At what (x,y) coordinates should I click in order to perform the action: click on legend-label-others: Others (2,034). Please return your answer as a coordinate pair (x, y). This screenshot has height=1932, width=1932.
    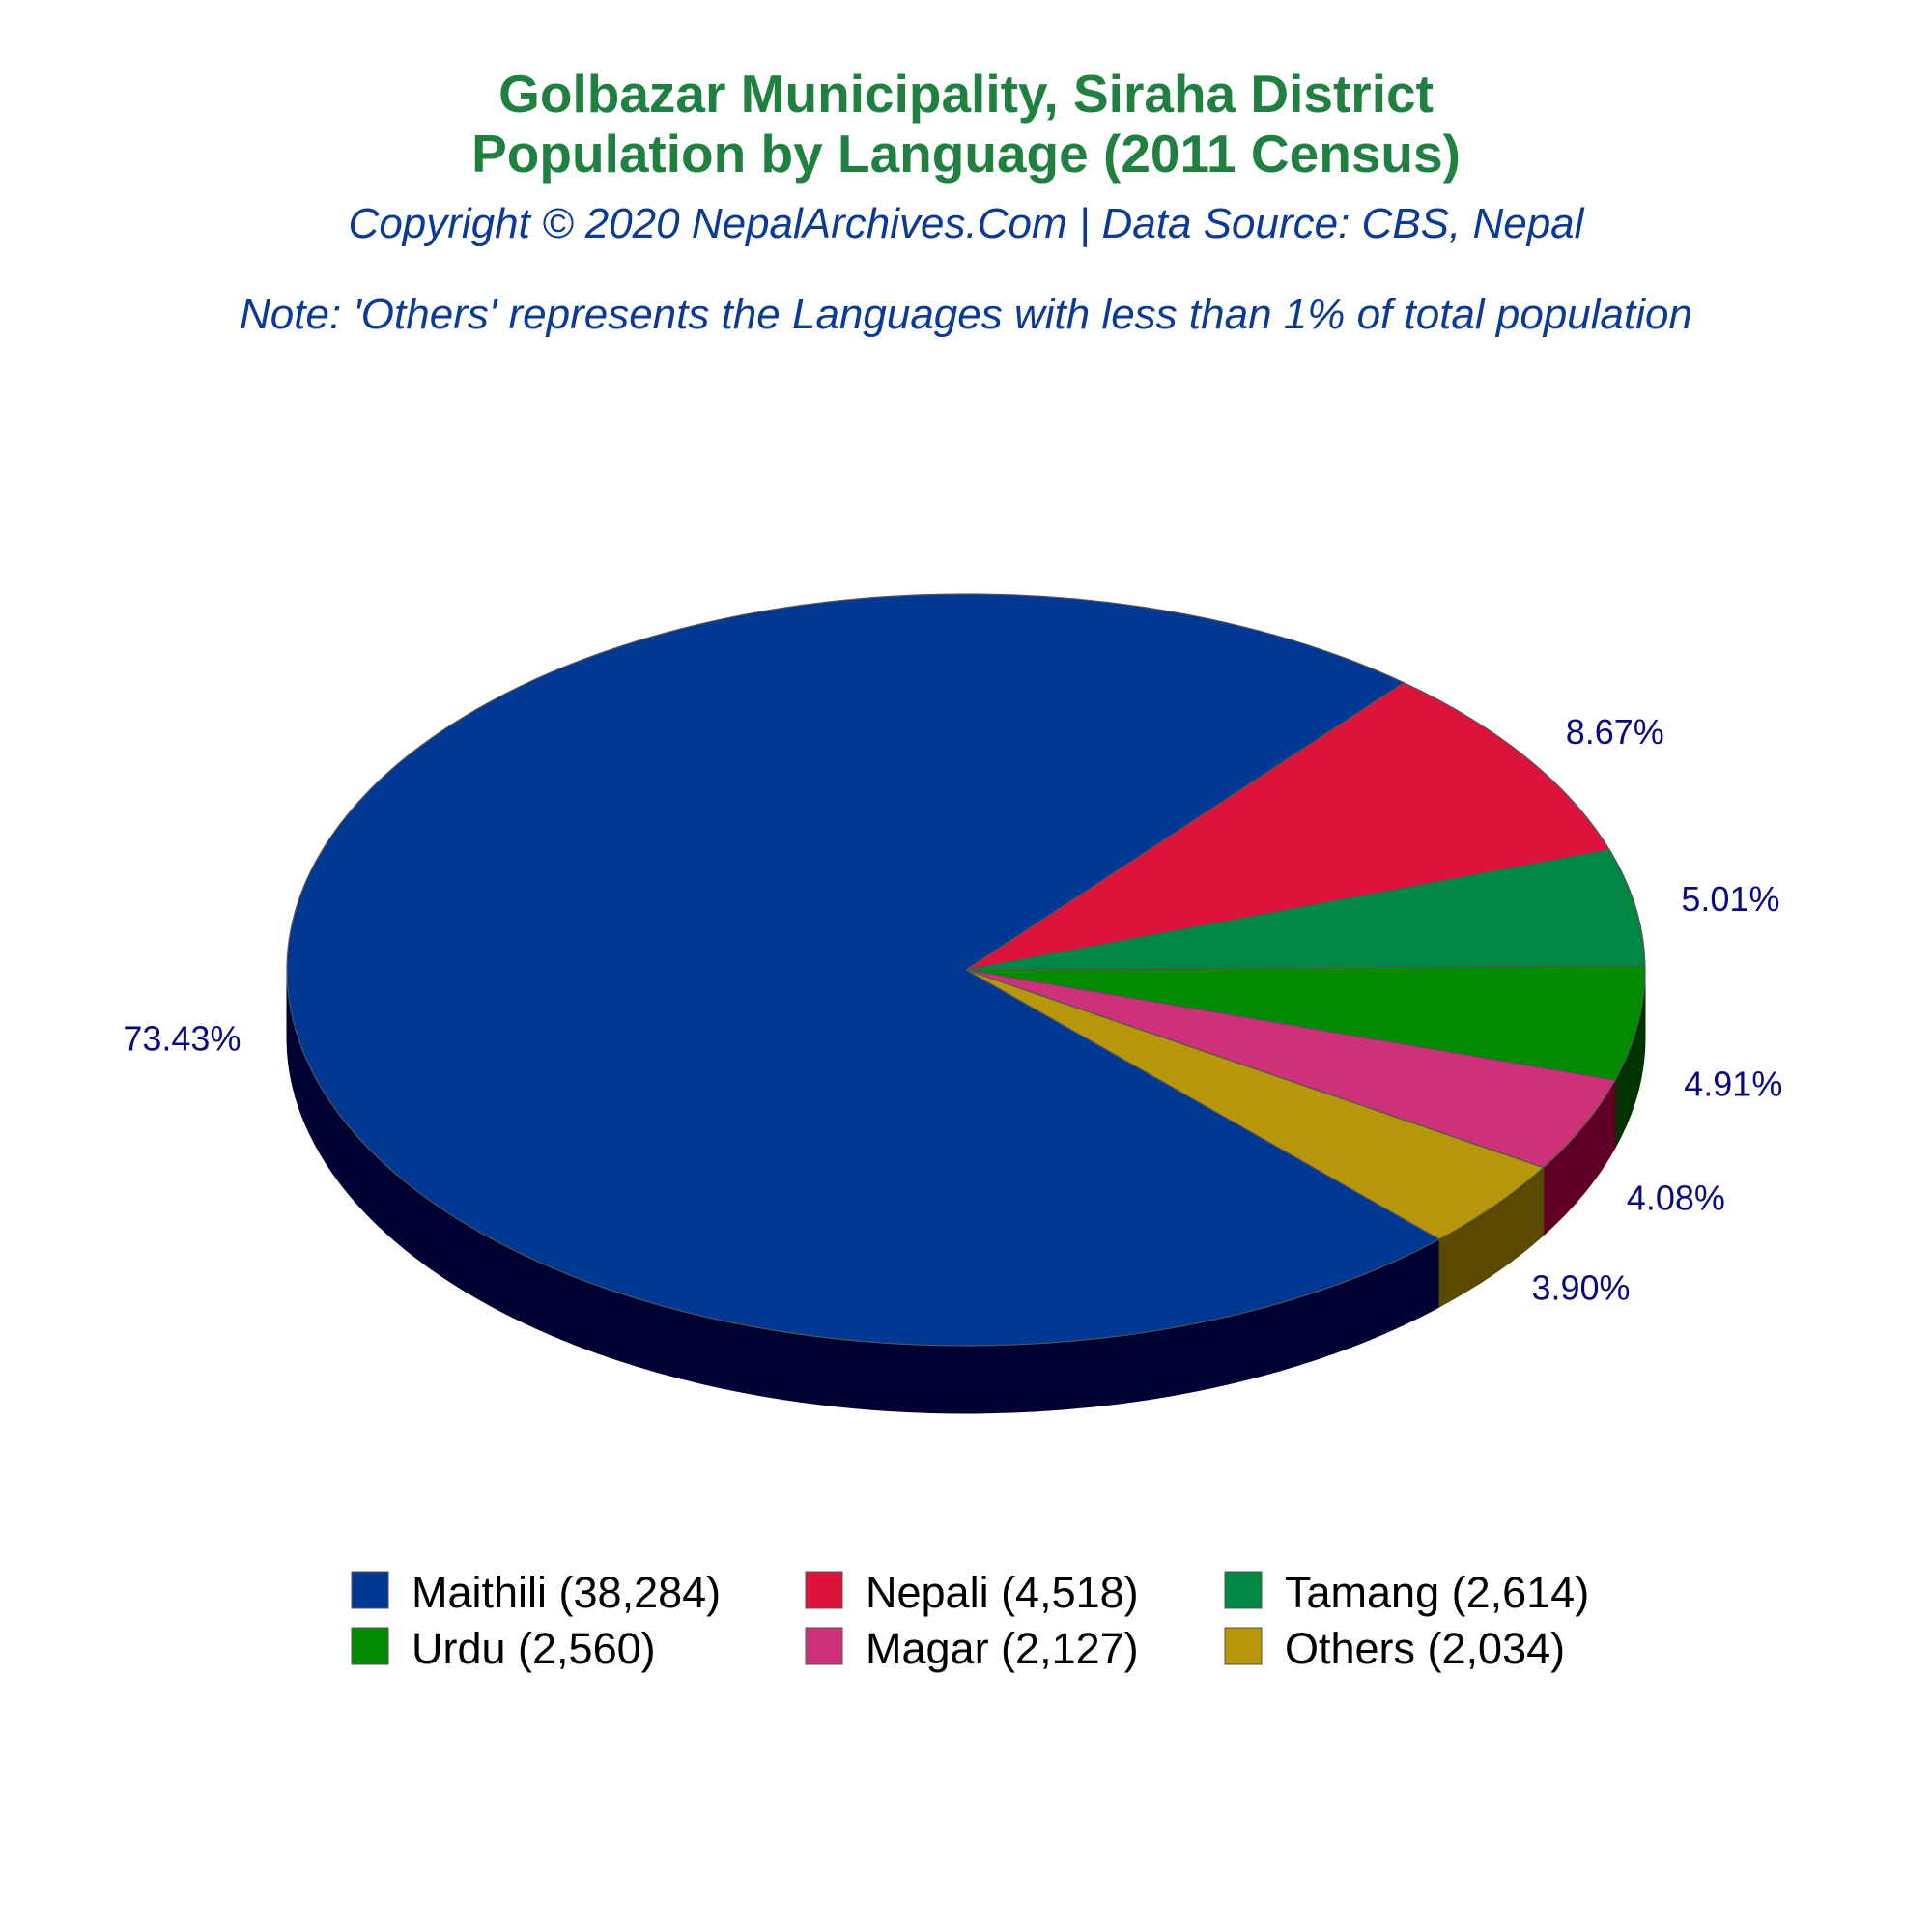
    Looking at the image, I should click on (1425, 1648).